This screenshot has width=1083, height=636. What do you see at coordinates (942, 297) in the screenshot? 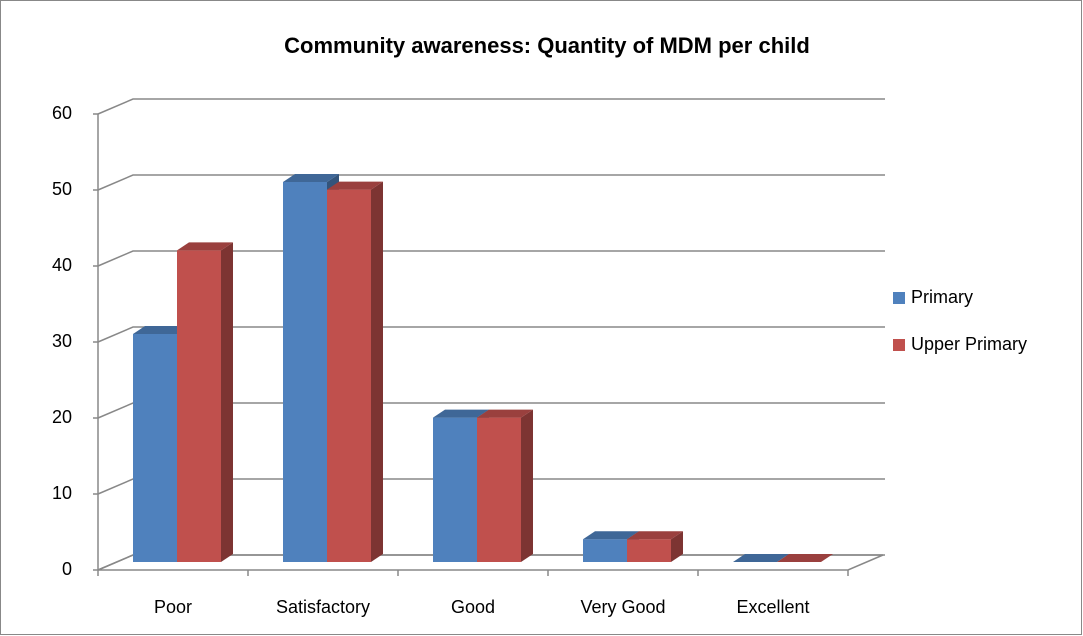
I see `legend-label: Primary` at bounding box center [942, 297].